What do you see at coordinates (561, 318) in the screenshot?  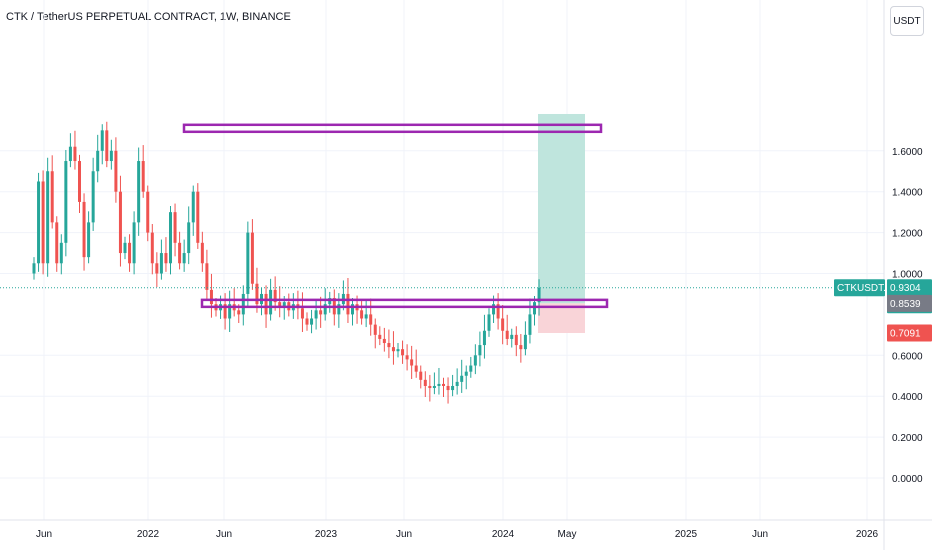 I see `position-stop-zone` at bounding box center [561, 318].